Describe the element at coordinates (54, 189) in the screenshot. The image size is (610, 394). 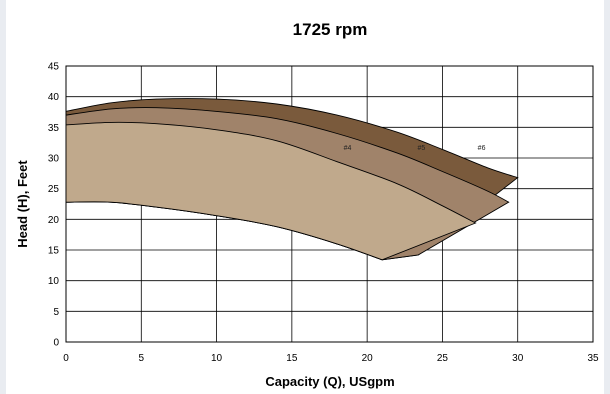
I see `y-tick-label: 25` at that location.